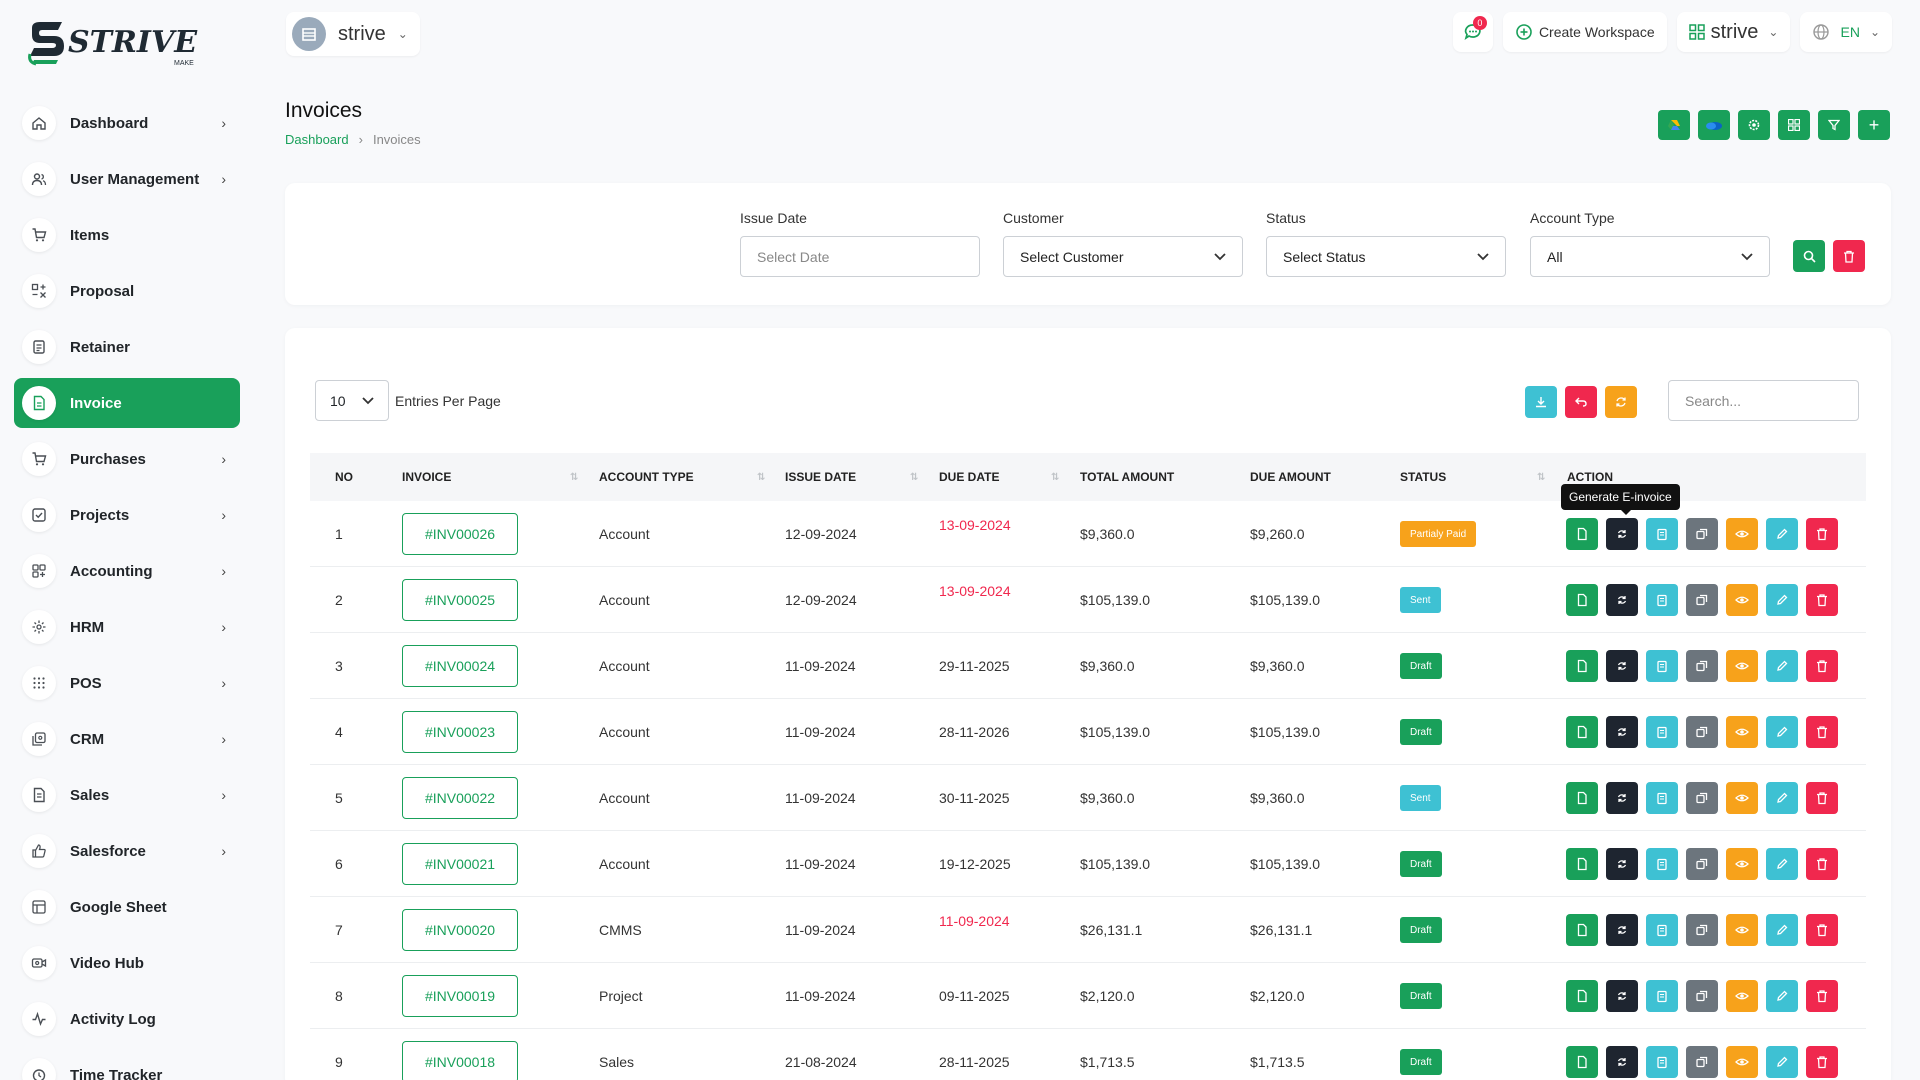 Image resolution: width=1920 pixels, height=1080 pixels. What do you see at coordinates (127, 1065) in the screenshot?
I see `sidebar-item-time-tracker: Time Tracker` at bounding box center [127, 1065].